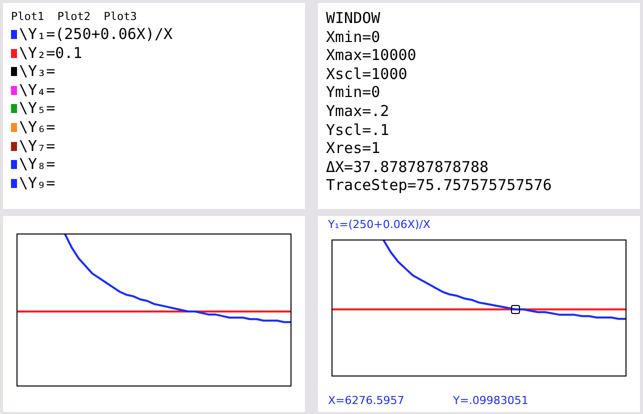  What do you see at coordinates (358, 129) in the screenshot?
I see `text: Yscl=.1` at bounding box center [358, 129].